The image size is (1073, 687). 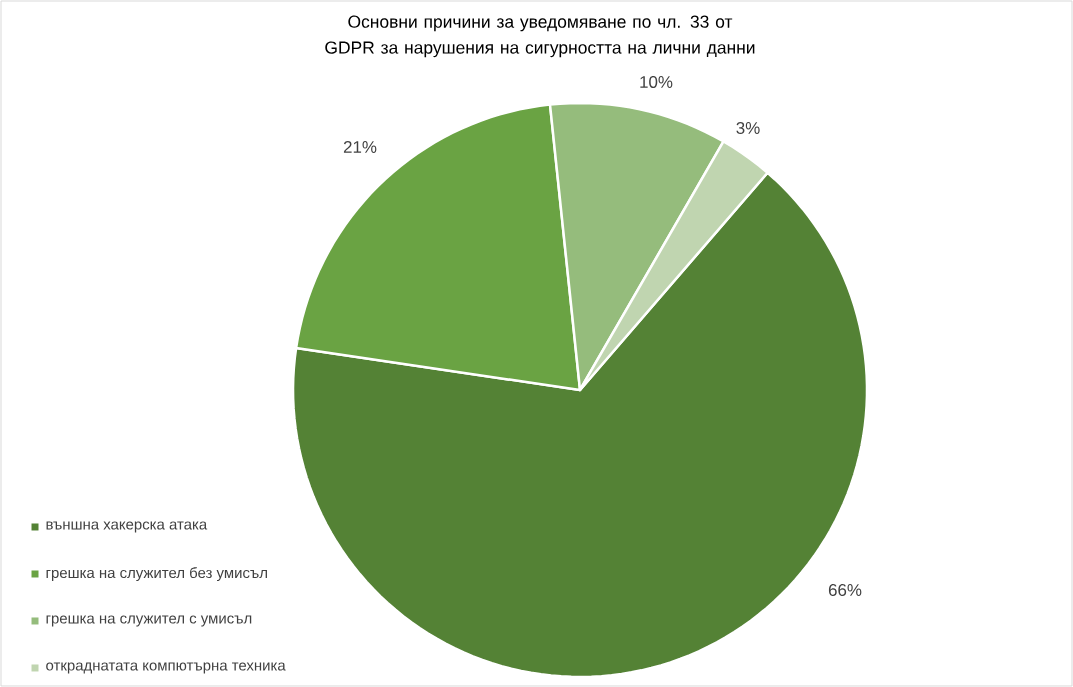 What do you see at coordinates (845, 589) in the screenshot?
I see `data-label: 66%` at bounding box center [845, 589].